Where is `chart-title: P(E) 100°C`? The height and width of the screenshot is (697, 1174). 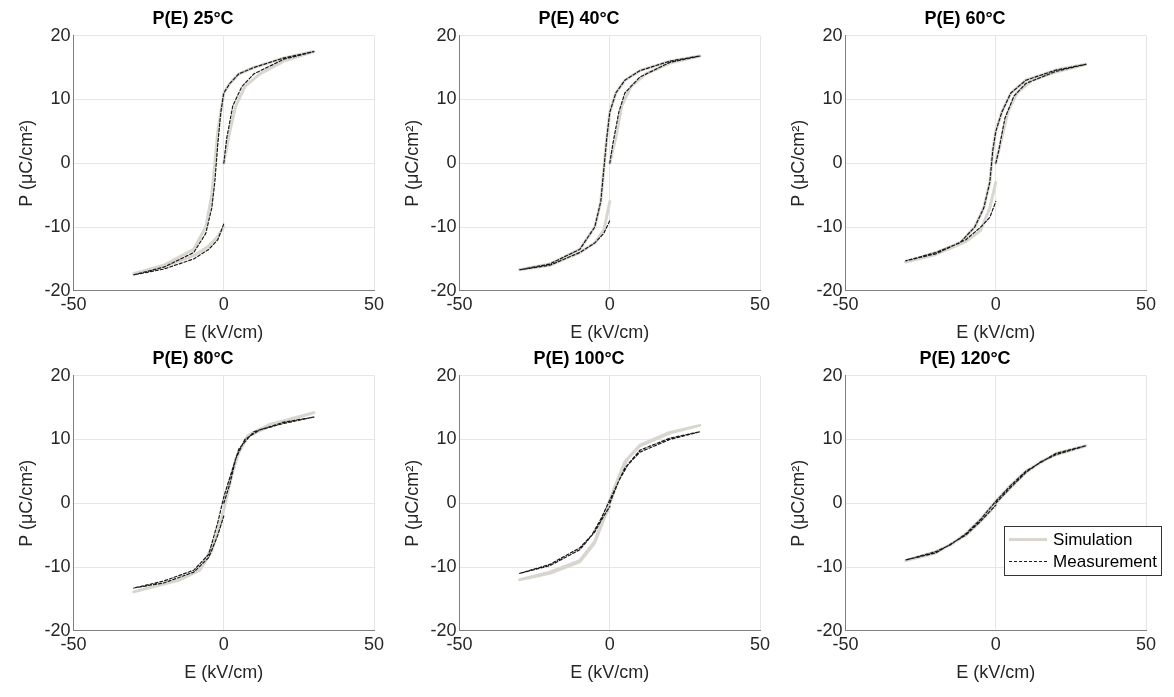 chart-title: P(E) 100°C is located at coordinates (579, 357).